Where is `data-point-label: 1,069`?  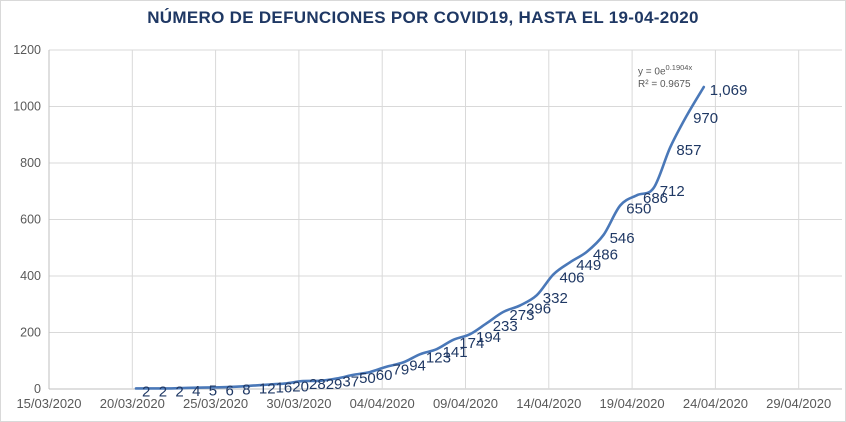 data-point-label: 1,069 is located at coordinates (729, 90).